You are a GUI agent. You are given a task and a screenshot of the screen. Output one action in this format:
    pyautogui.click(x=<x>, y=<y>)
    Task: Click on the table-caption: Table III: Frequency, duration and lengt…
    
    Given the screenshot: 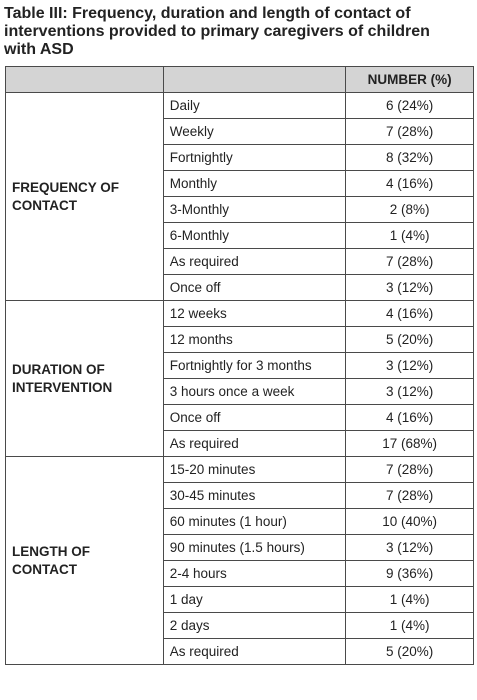 What is the action you would take?
    pyautogui.click(x=239, y=32)
    